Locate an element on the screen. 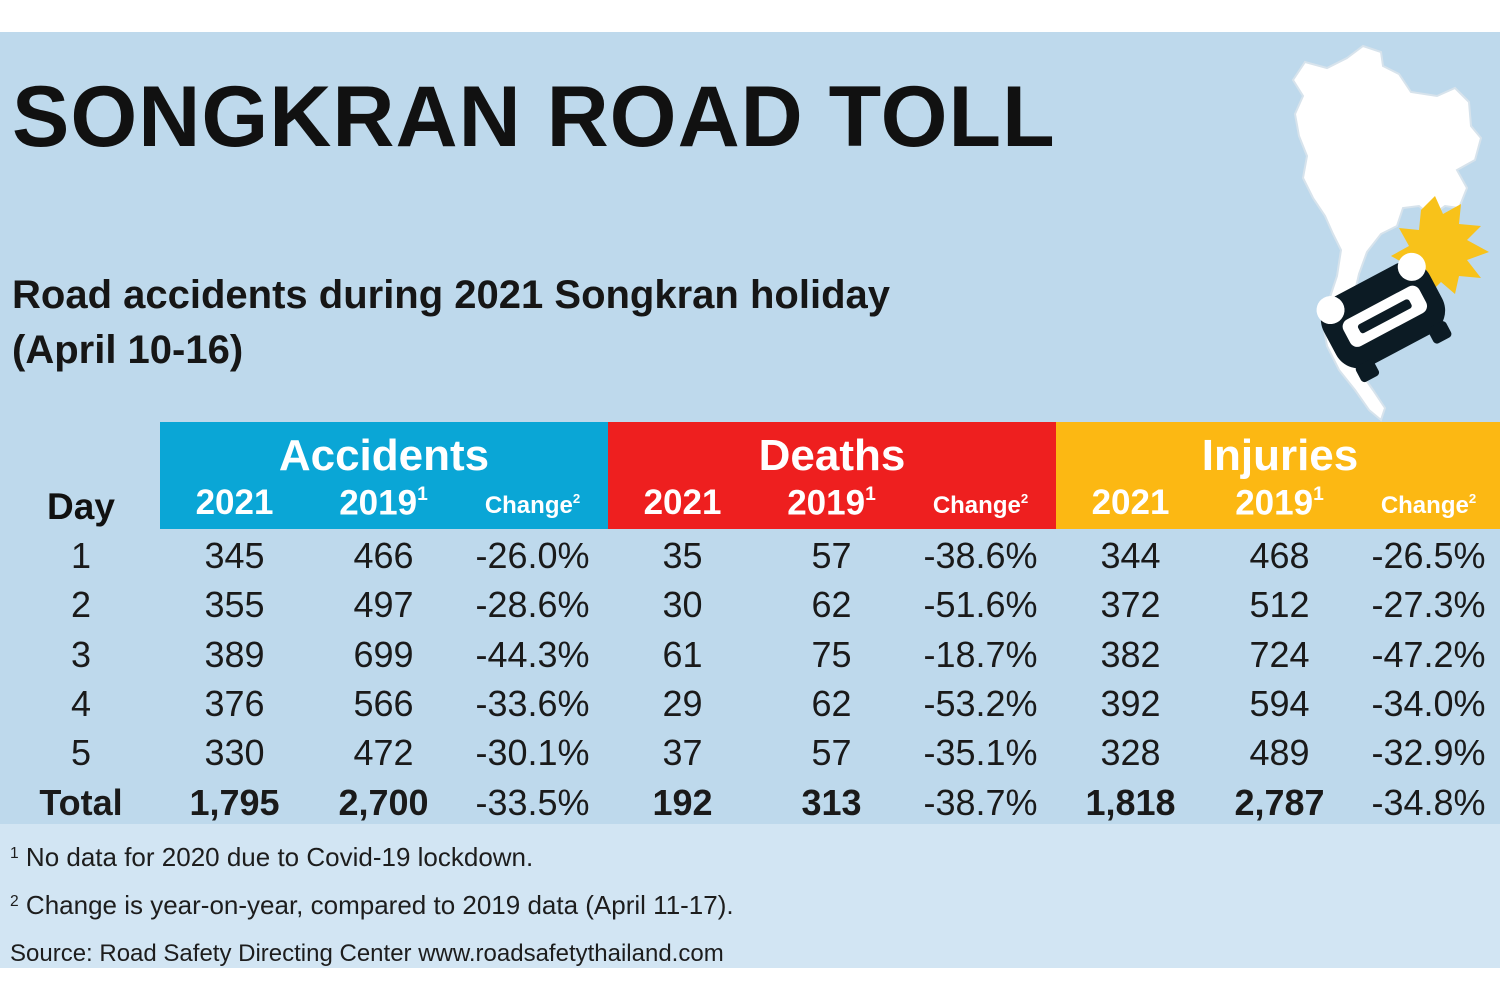  page-title: SONGKRAN ROAD TOLL is located at coordinates (534, 117).